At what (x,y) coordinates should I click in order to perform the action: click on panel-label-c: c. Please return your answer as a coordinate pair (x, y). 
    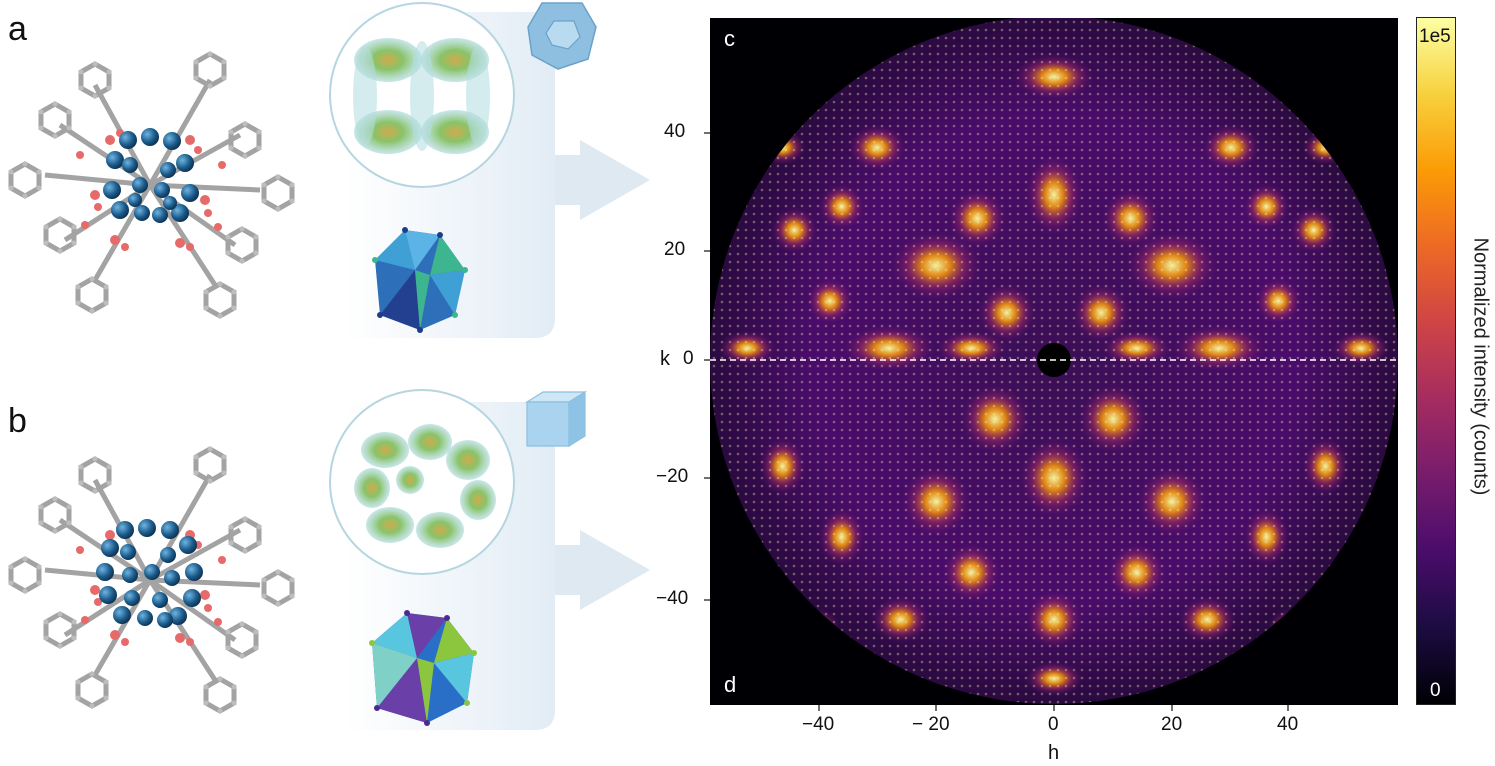
    Looking at the image, I should click on (729, 38).